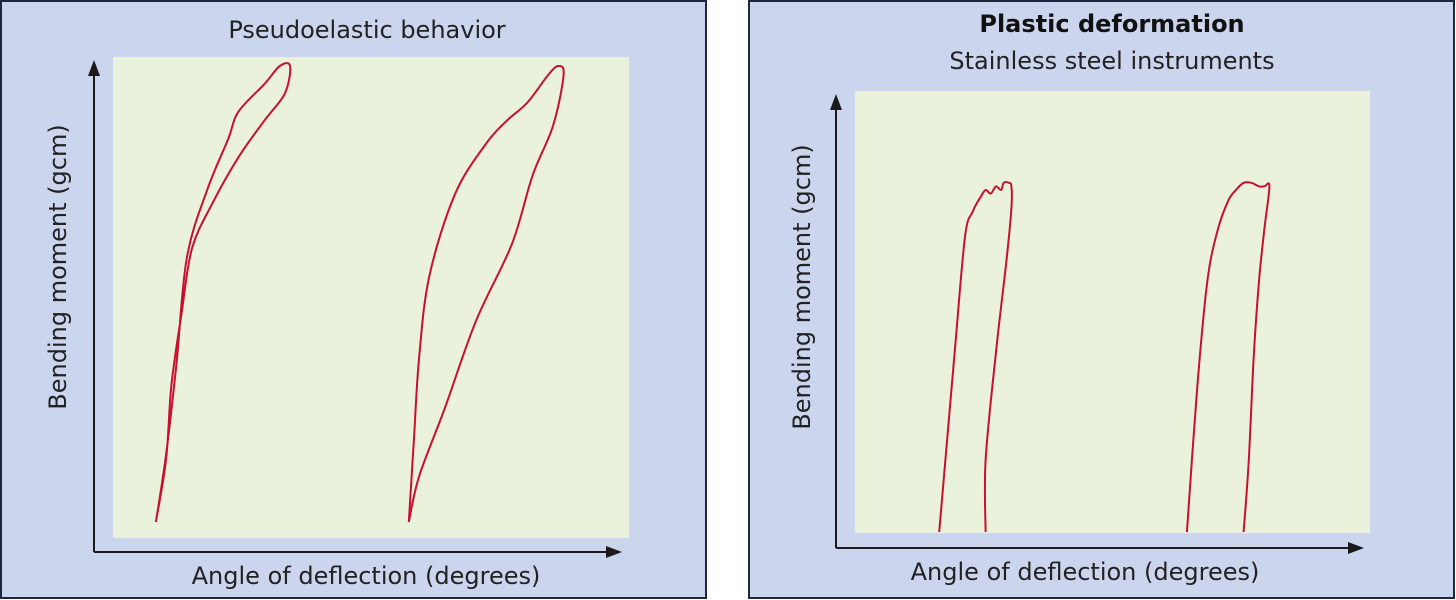 The image size is (1456, 600). I want to click on chart-title: Pseudoelastic behavior, so click(366, 30).